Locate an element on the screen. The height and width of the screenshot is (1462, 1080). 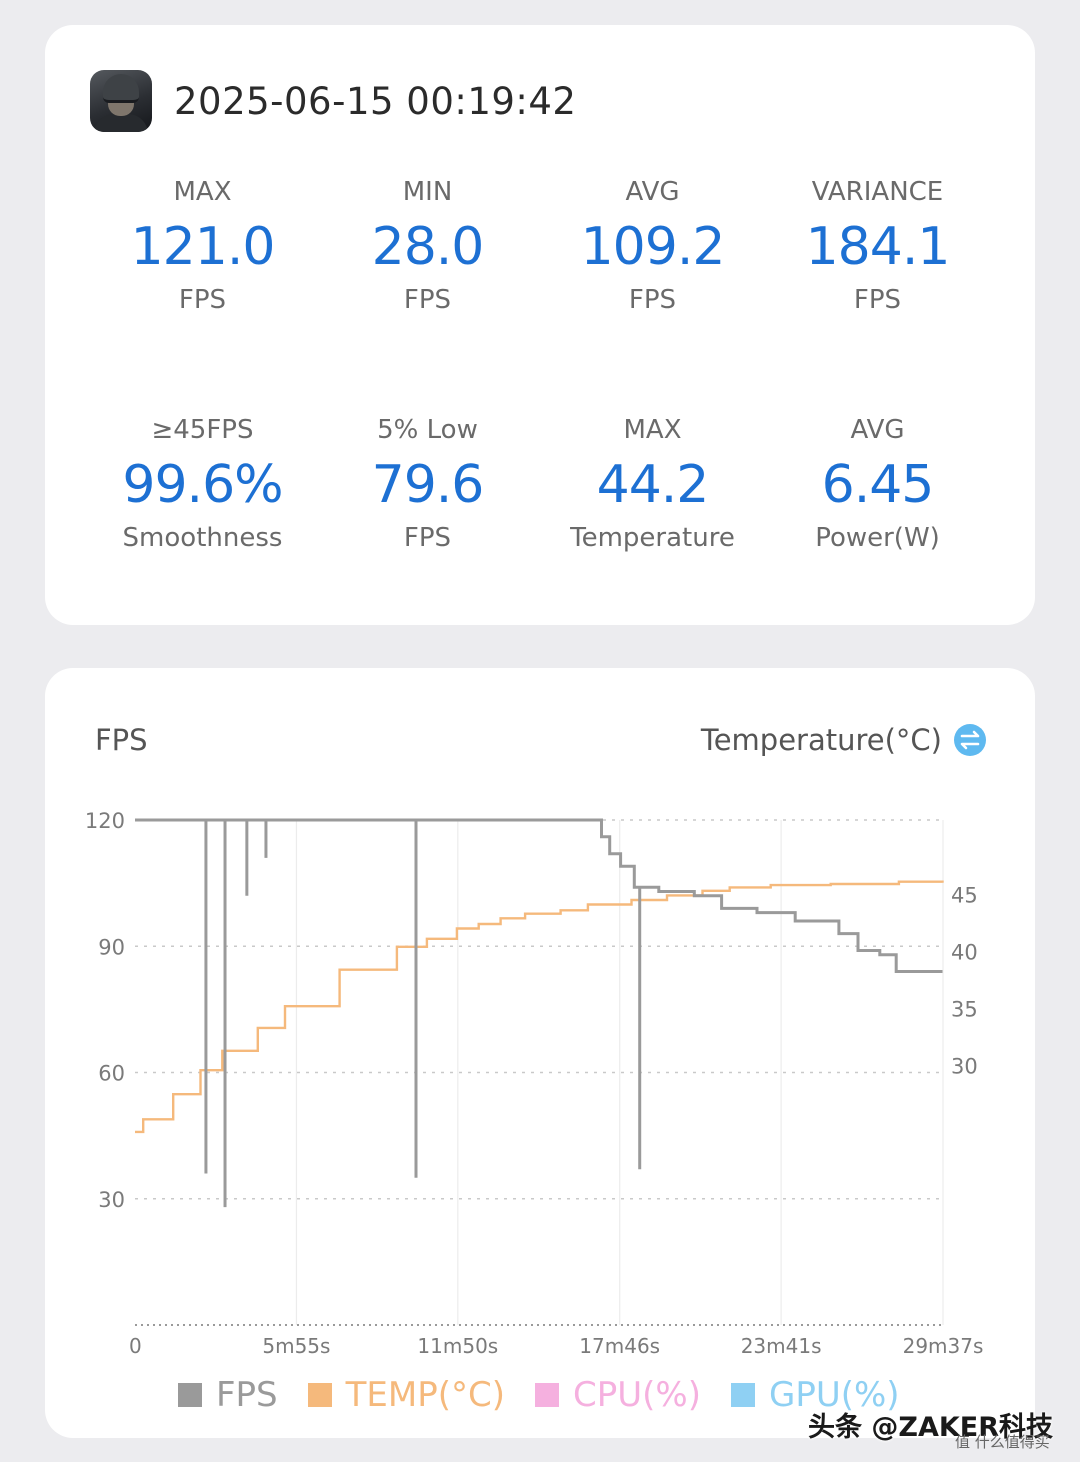
legend-item-fps: FPS is located at coordinates (228, 1395).